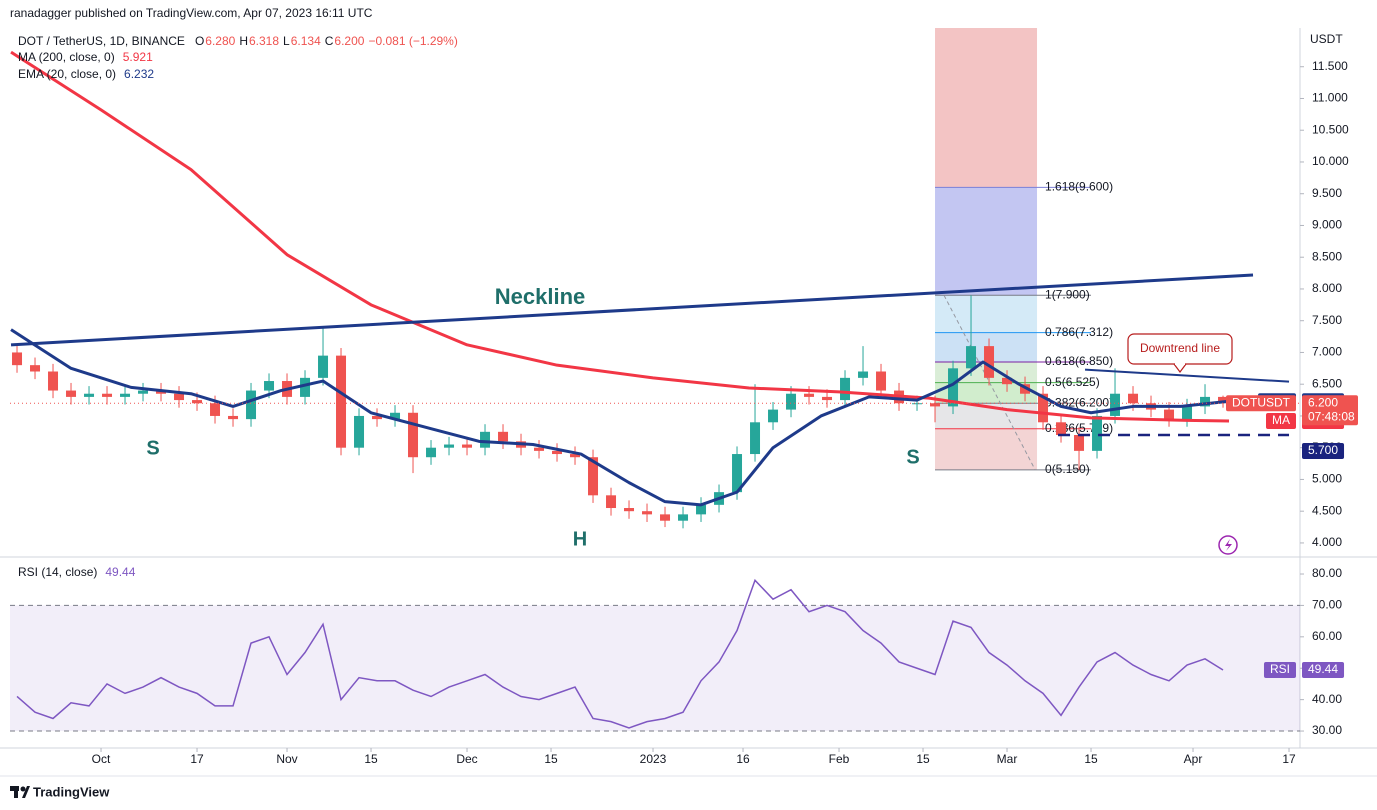 This screenshot has width=1377, height=810. Describe the element at coordinates (1323, 402) in the screenshot. I see `price-label: 6.200` at that location.